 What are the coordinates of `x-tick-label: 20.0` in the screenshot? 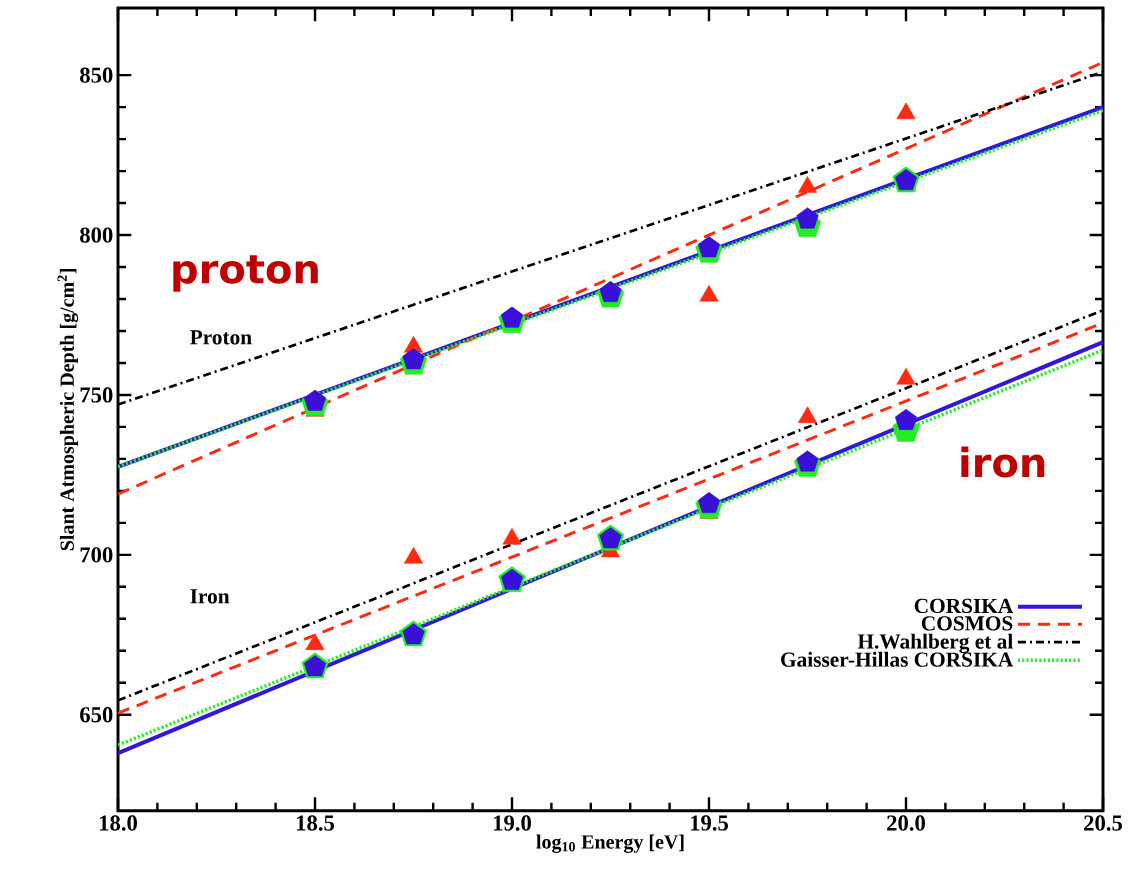 It's located at (906, 823).